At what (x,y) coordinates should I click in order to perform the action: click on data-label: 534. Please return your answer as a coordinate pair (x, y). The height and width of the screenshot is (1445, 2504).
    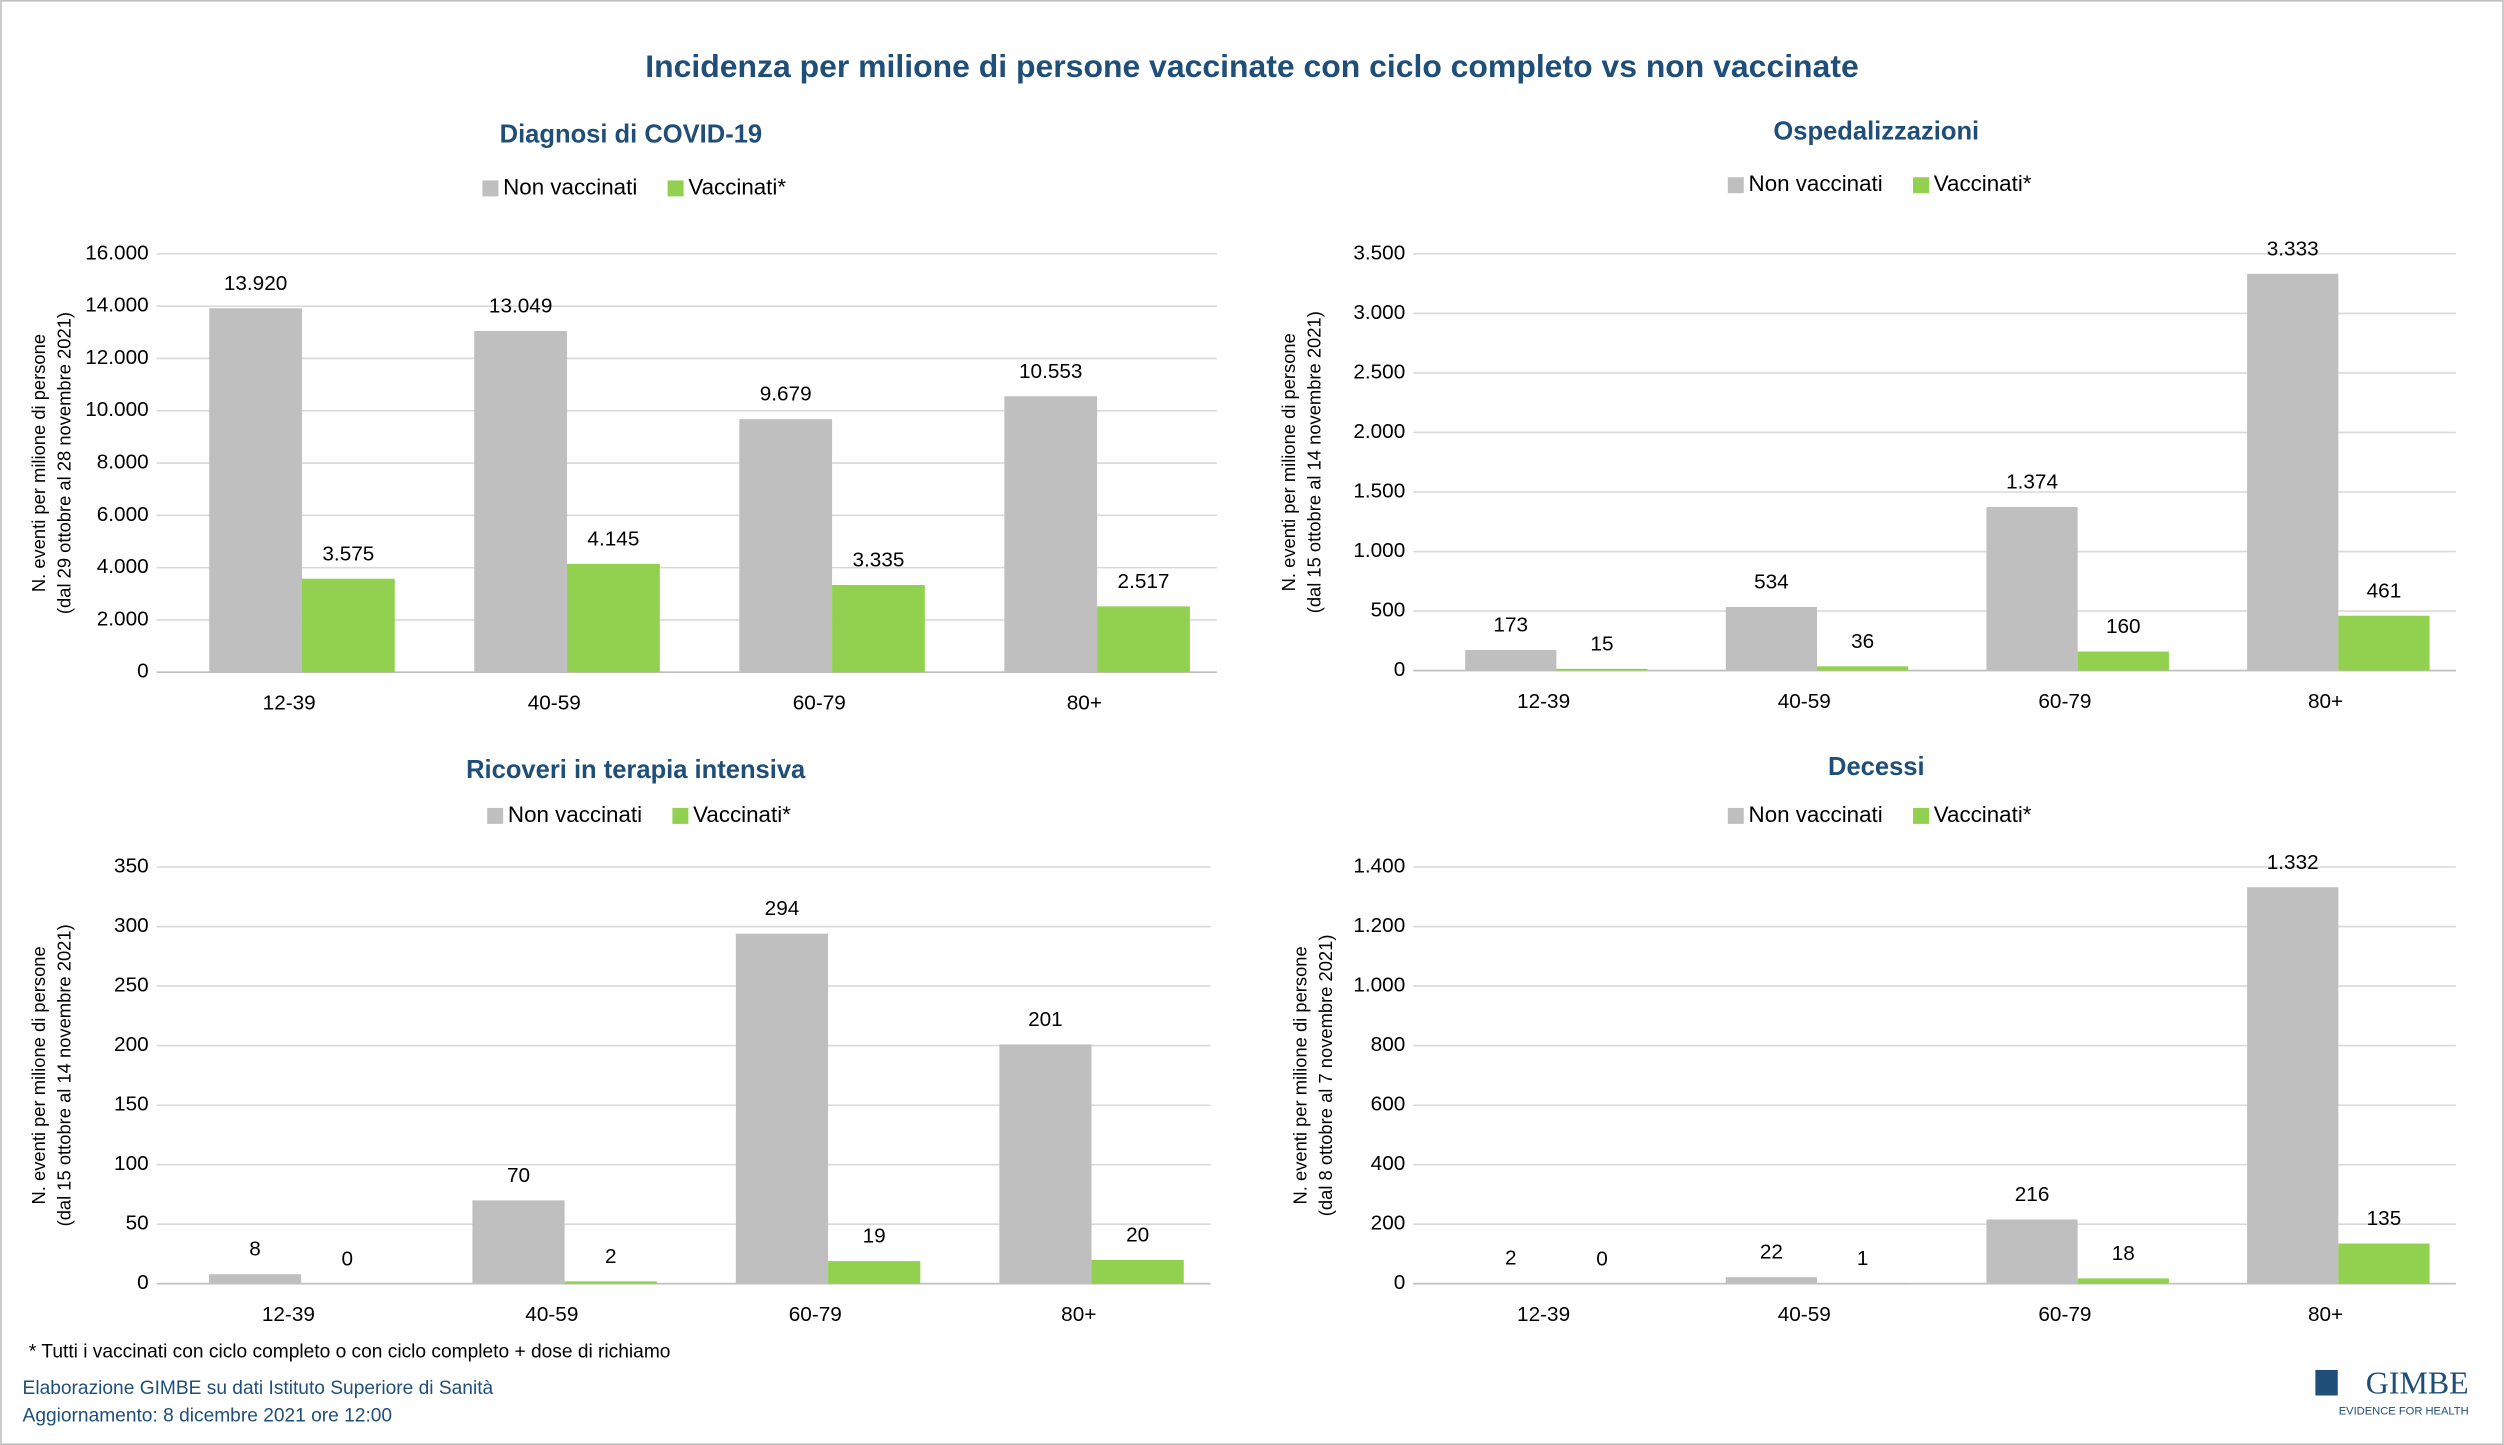
    Looking at the image, I should click on (1771, 582).